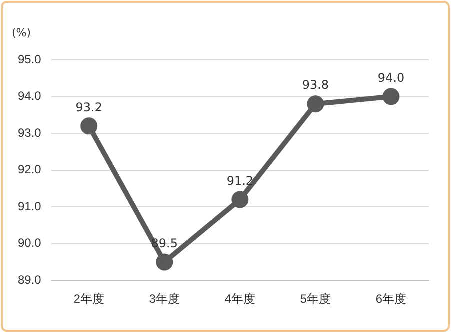  What do you see at coordinates (89, 107) in the screenshot?
I see `text: 93.2` at bounding box center [89, 107].